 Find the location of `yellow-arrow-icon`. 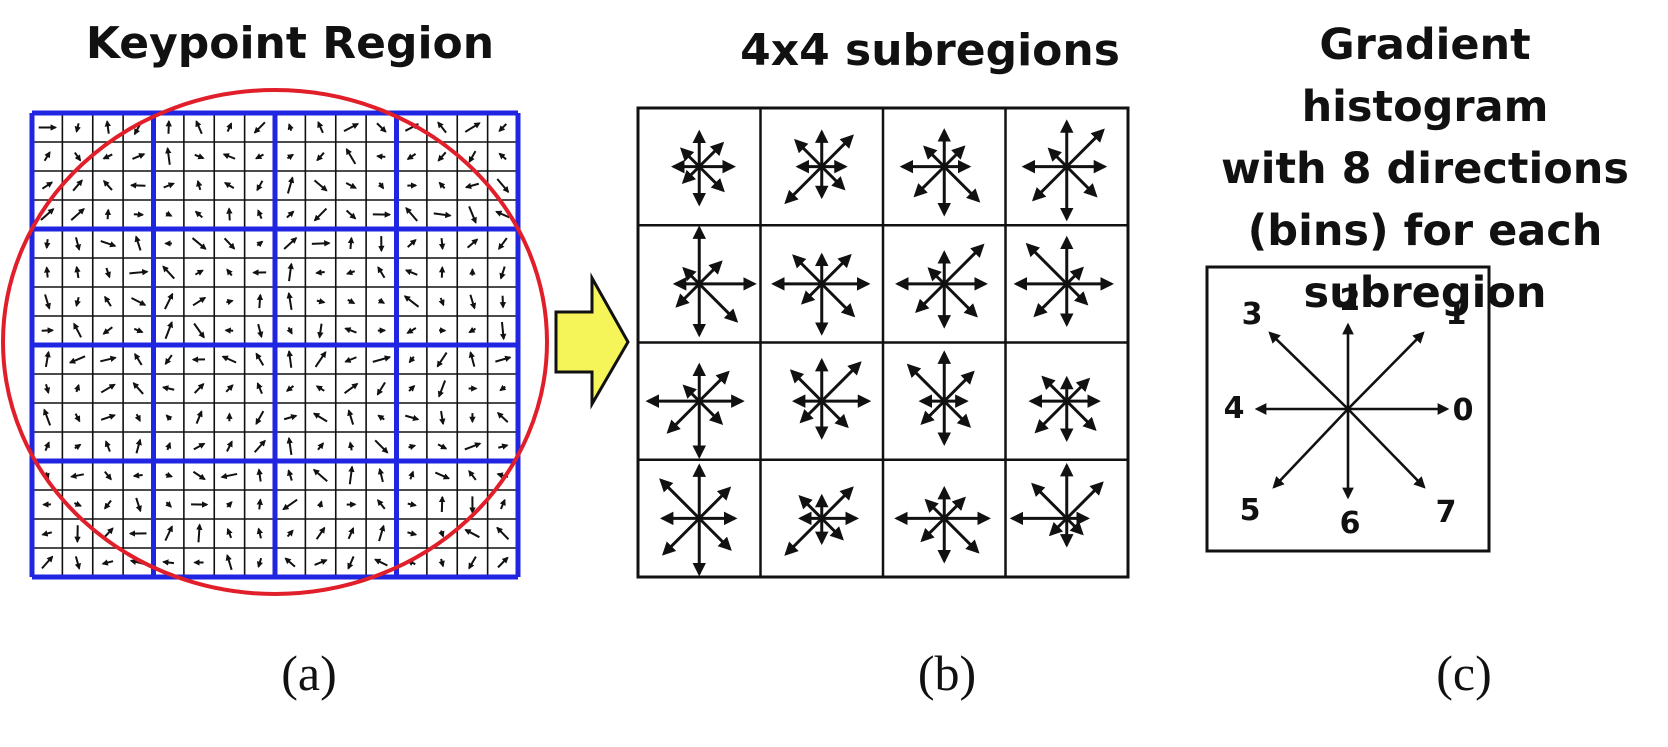

yellow-arrow-icon is located at coordinates (592, 341).